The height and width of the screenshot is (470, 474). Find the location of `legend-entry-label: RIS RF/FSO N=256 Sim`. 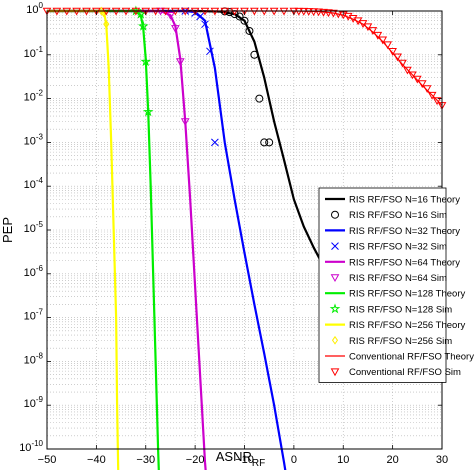

legend-entry-label: RIS RF/FSO N=256 Sim is located at coordinates (400, 341).